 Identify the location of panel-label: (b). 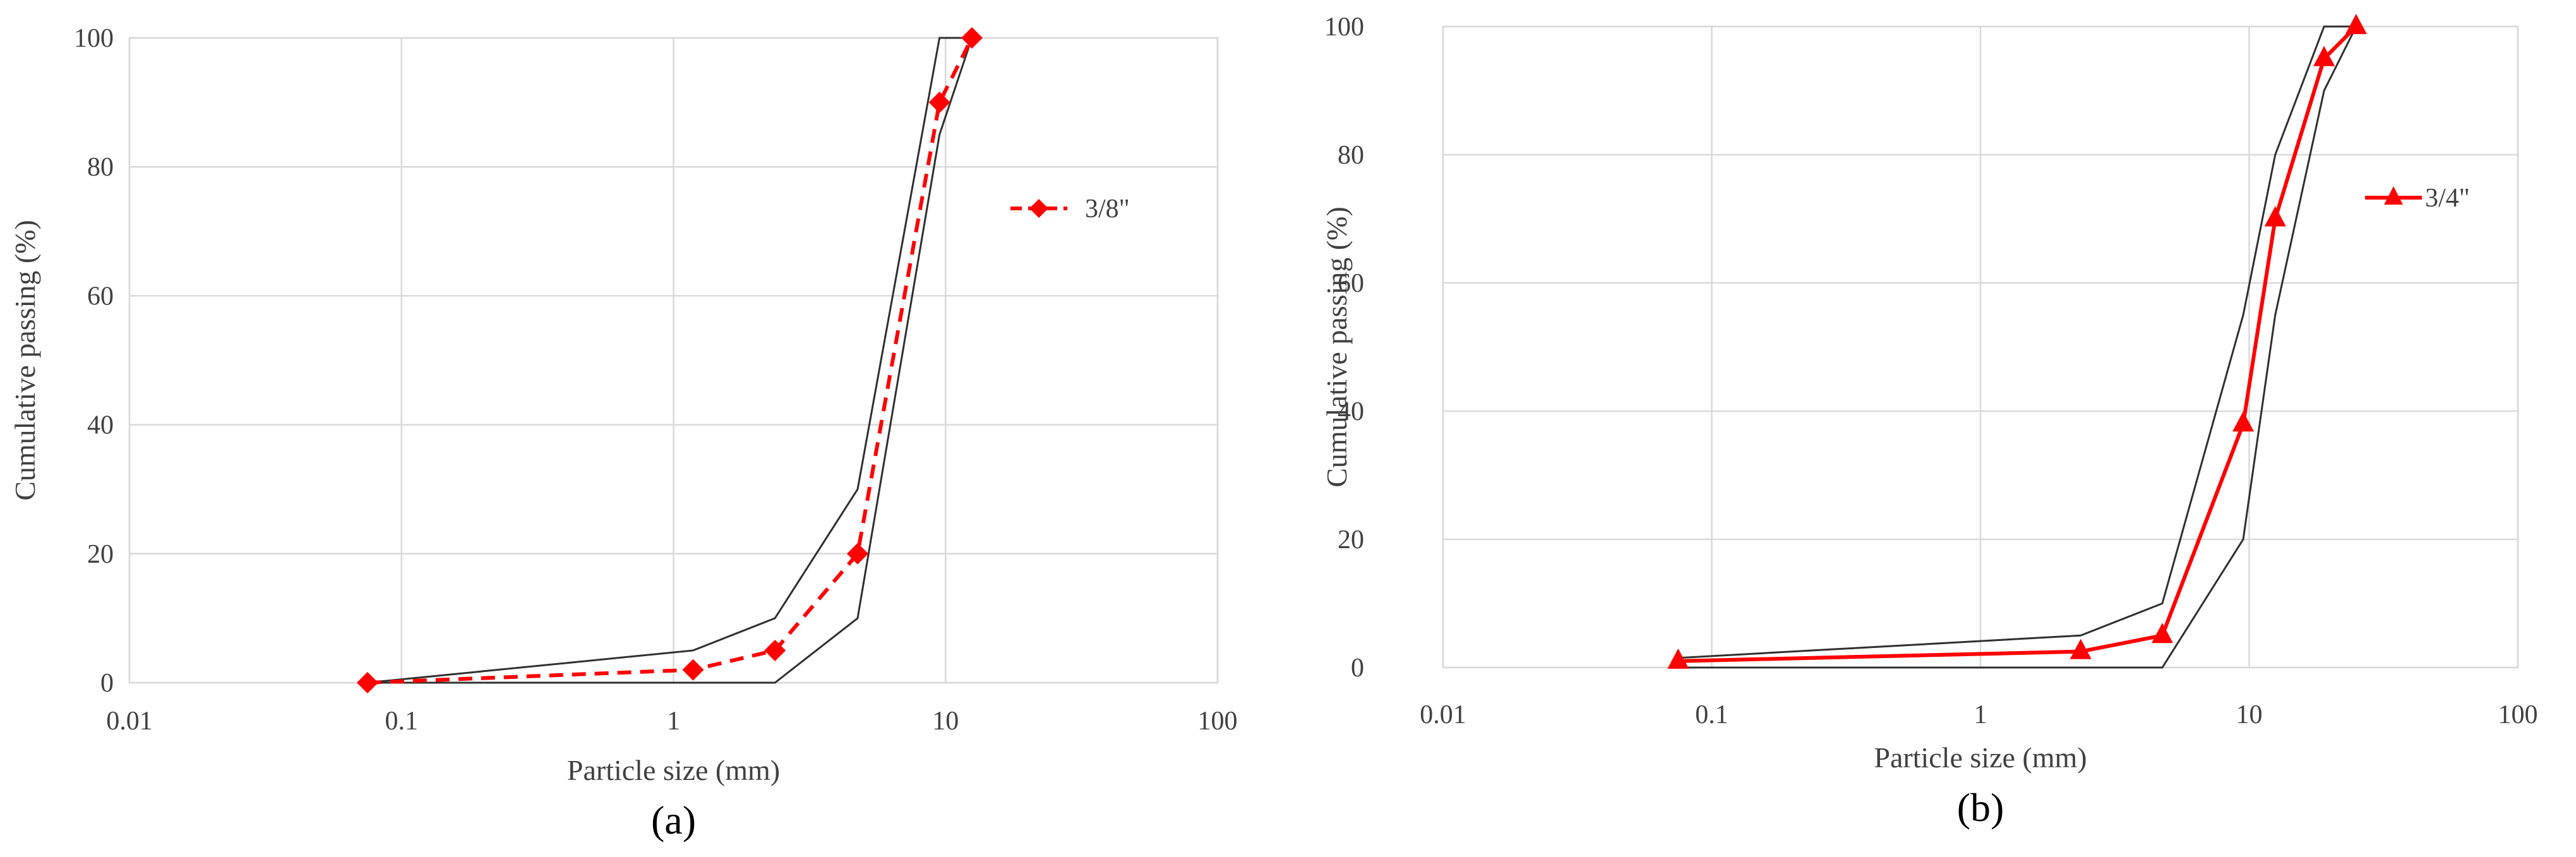
(1980, 808).